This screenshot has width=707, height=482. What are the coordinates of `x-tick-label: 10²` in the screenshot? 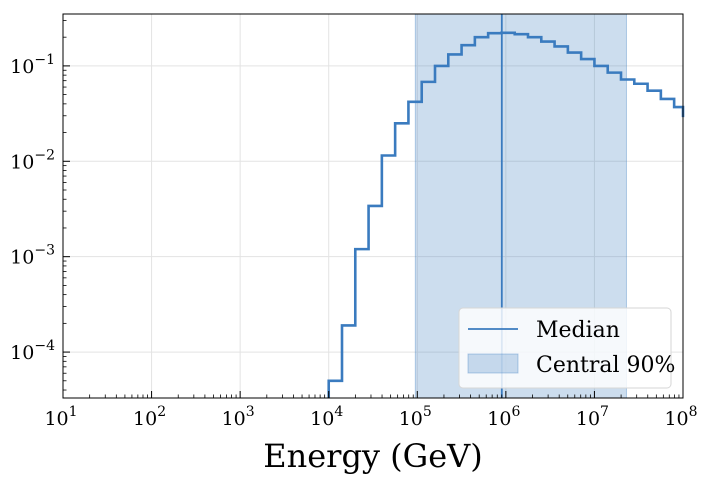 It's located at (149, 417).